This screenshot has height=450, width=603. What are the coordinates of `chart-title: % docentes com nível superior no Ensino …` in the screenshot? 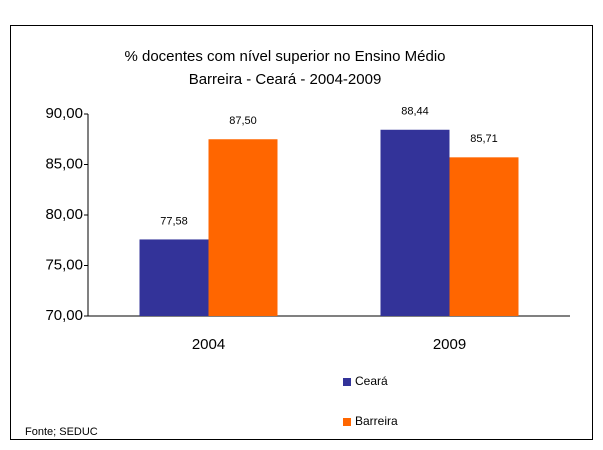 It's located at (284, 56).